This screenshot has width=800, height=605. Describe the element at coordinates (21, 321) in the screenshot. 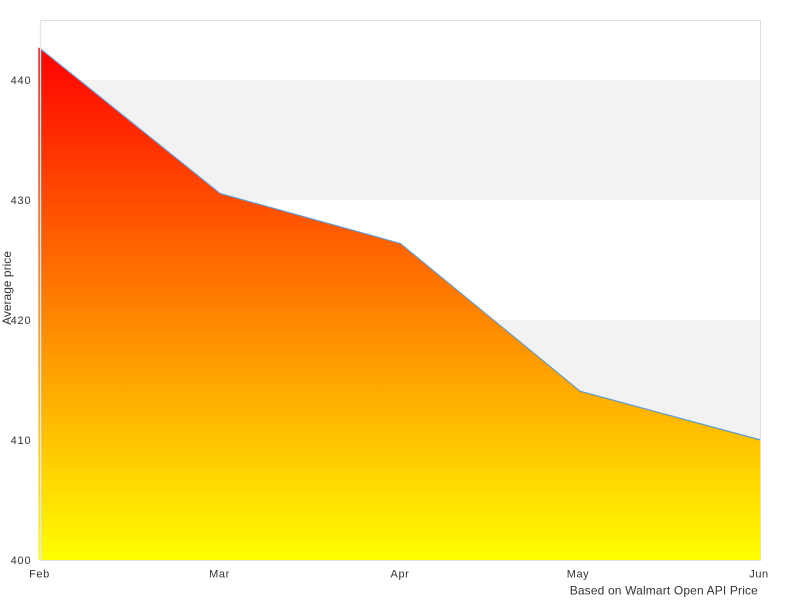

I see `svg-text: 420` at that location.